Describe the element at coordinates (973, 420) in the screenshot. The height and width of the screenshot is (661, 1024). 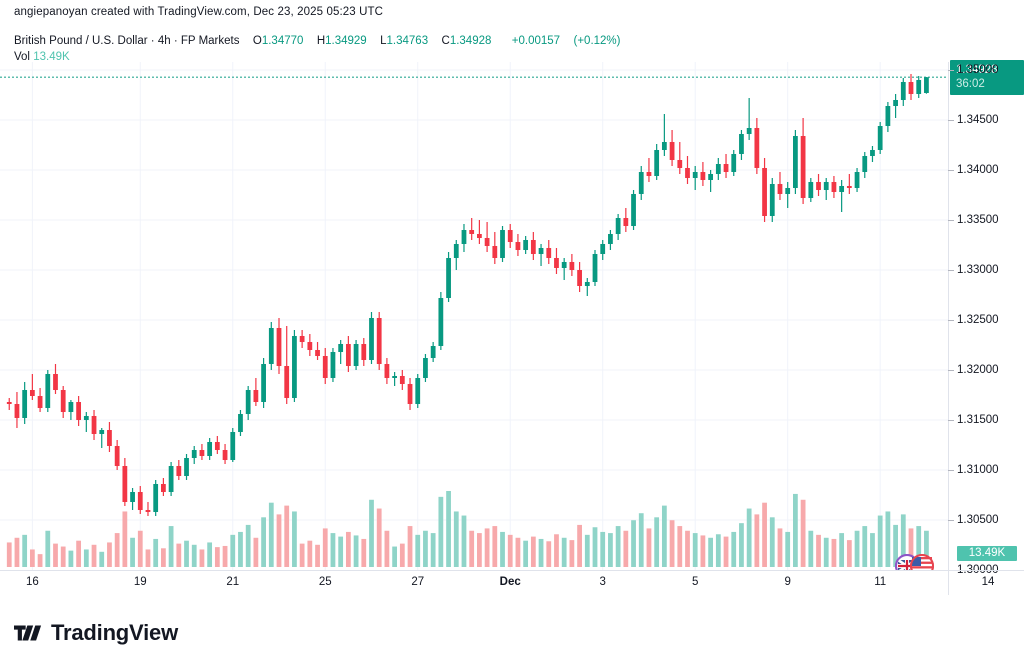
I see `price-axis-tick: 1.31500` at that location.